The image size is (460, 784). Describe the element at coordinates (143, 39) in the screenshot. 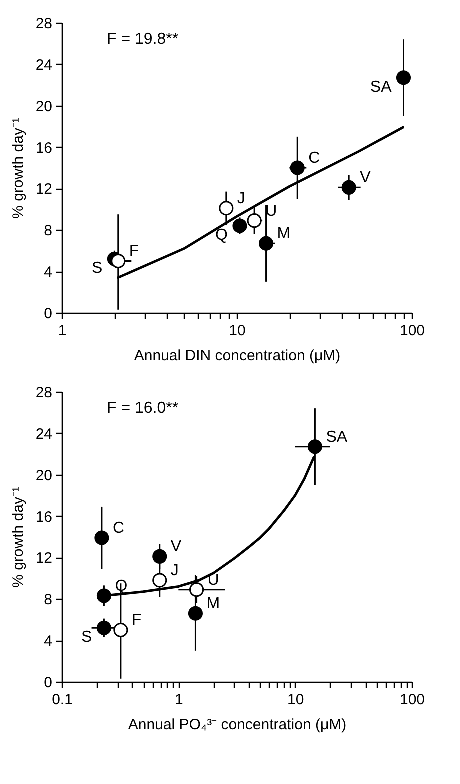

I see `annotation: F = 19.8**` at that location.